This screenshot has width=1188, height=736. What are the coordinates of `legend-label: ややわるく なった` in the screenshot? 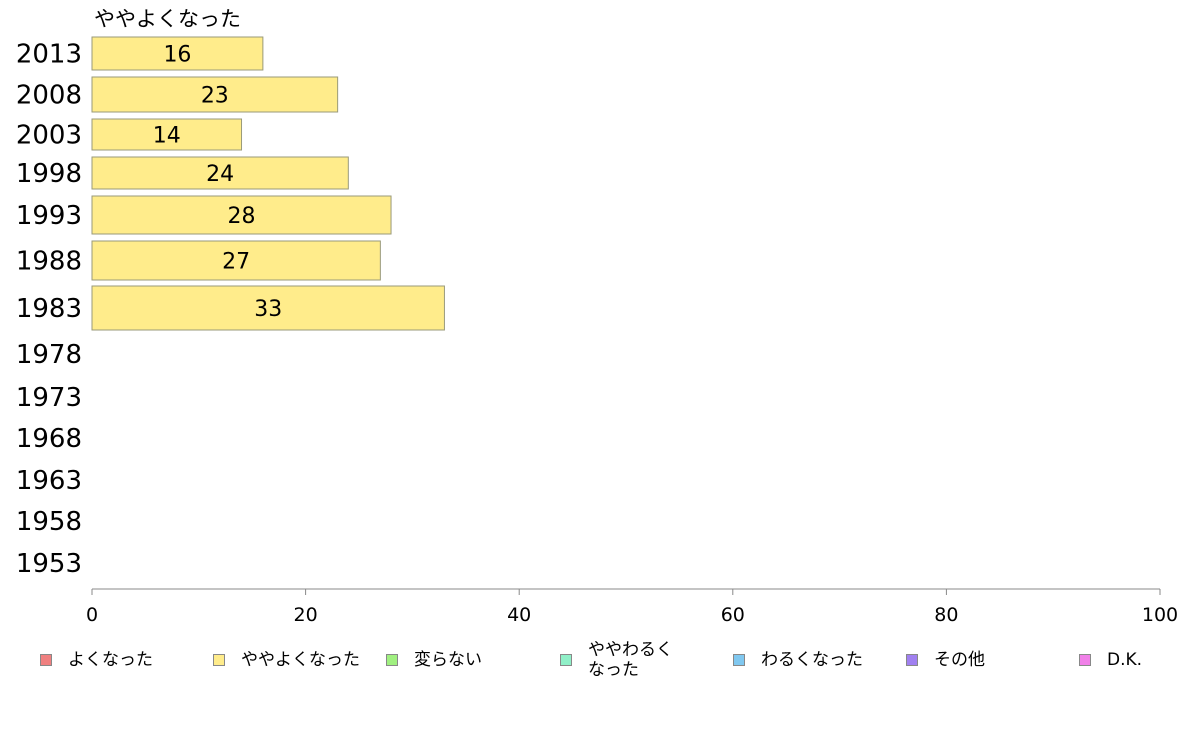 It's located at (630, 660).